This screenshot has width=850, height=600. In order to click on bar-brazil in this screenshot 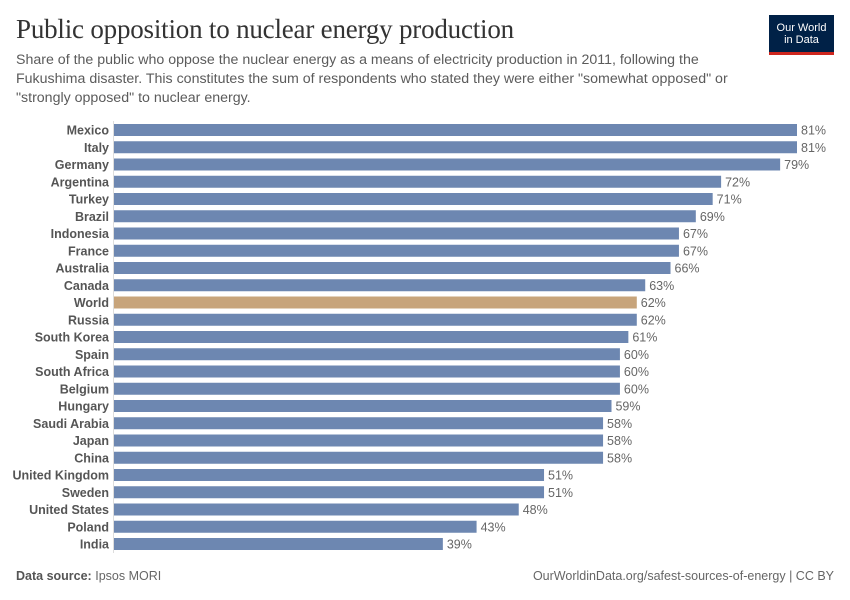, I will do `click(405, 216)`.